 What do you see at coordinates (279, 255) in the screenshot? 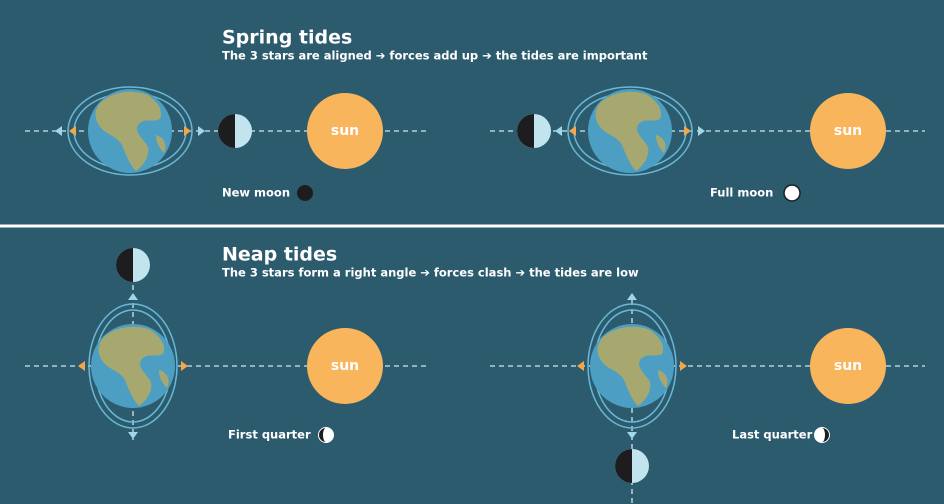
I see `section-title: Neap tides` at bounding box center [279, 255].